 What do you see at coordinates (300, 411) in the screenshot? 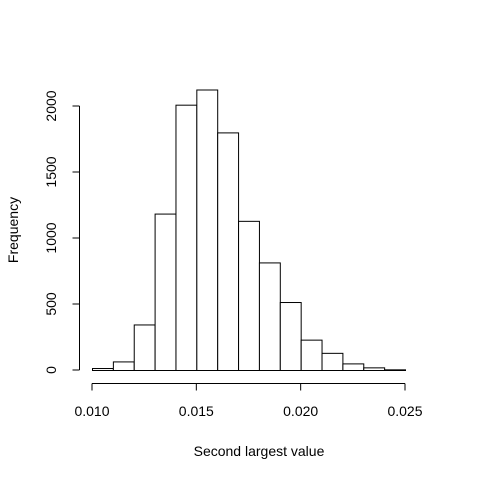
I see `x-tick-label: 0.020` at bounding box center [300, 411].